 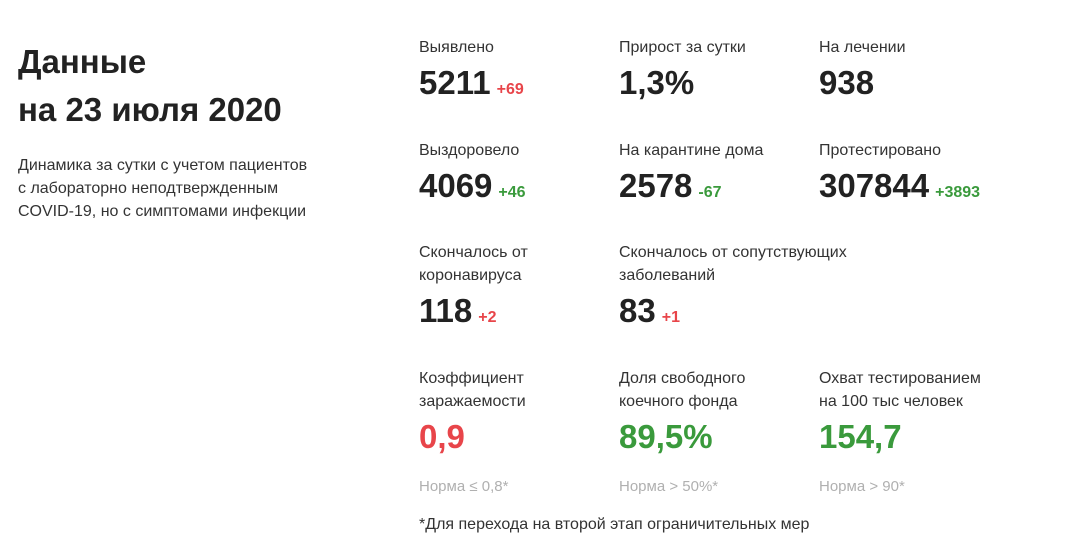 I want to click on stat-recovered: Выздоровело 4069 +46, so click(x=519, y=176).